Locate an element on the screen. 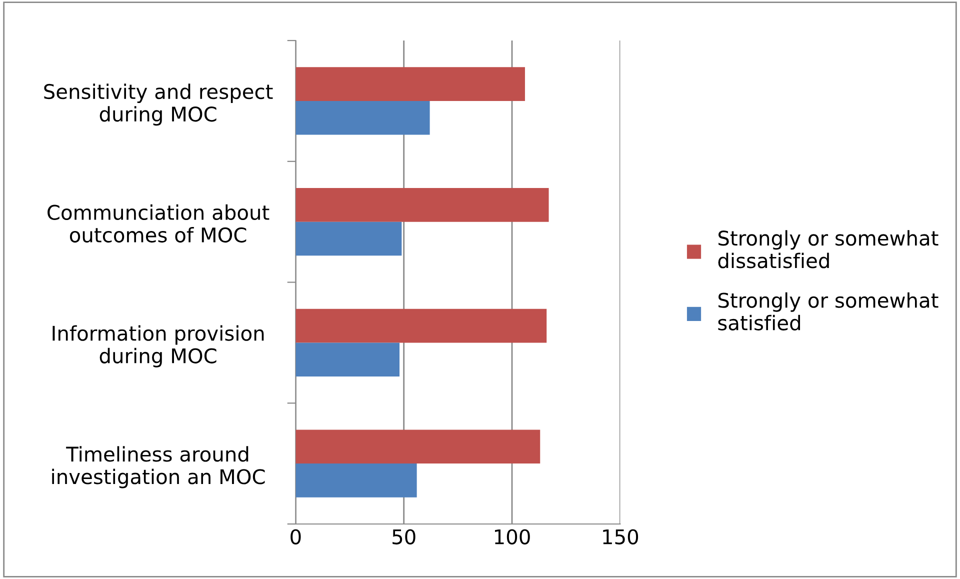  x-tick-label: 150 is located at coordinates (620, 536).